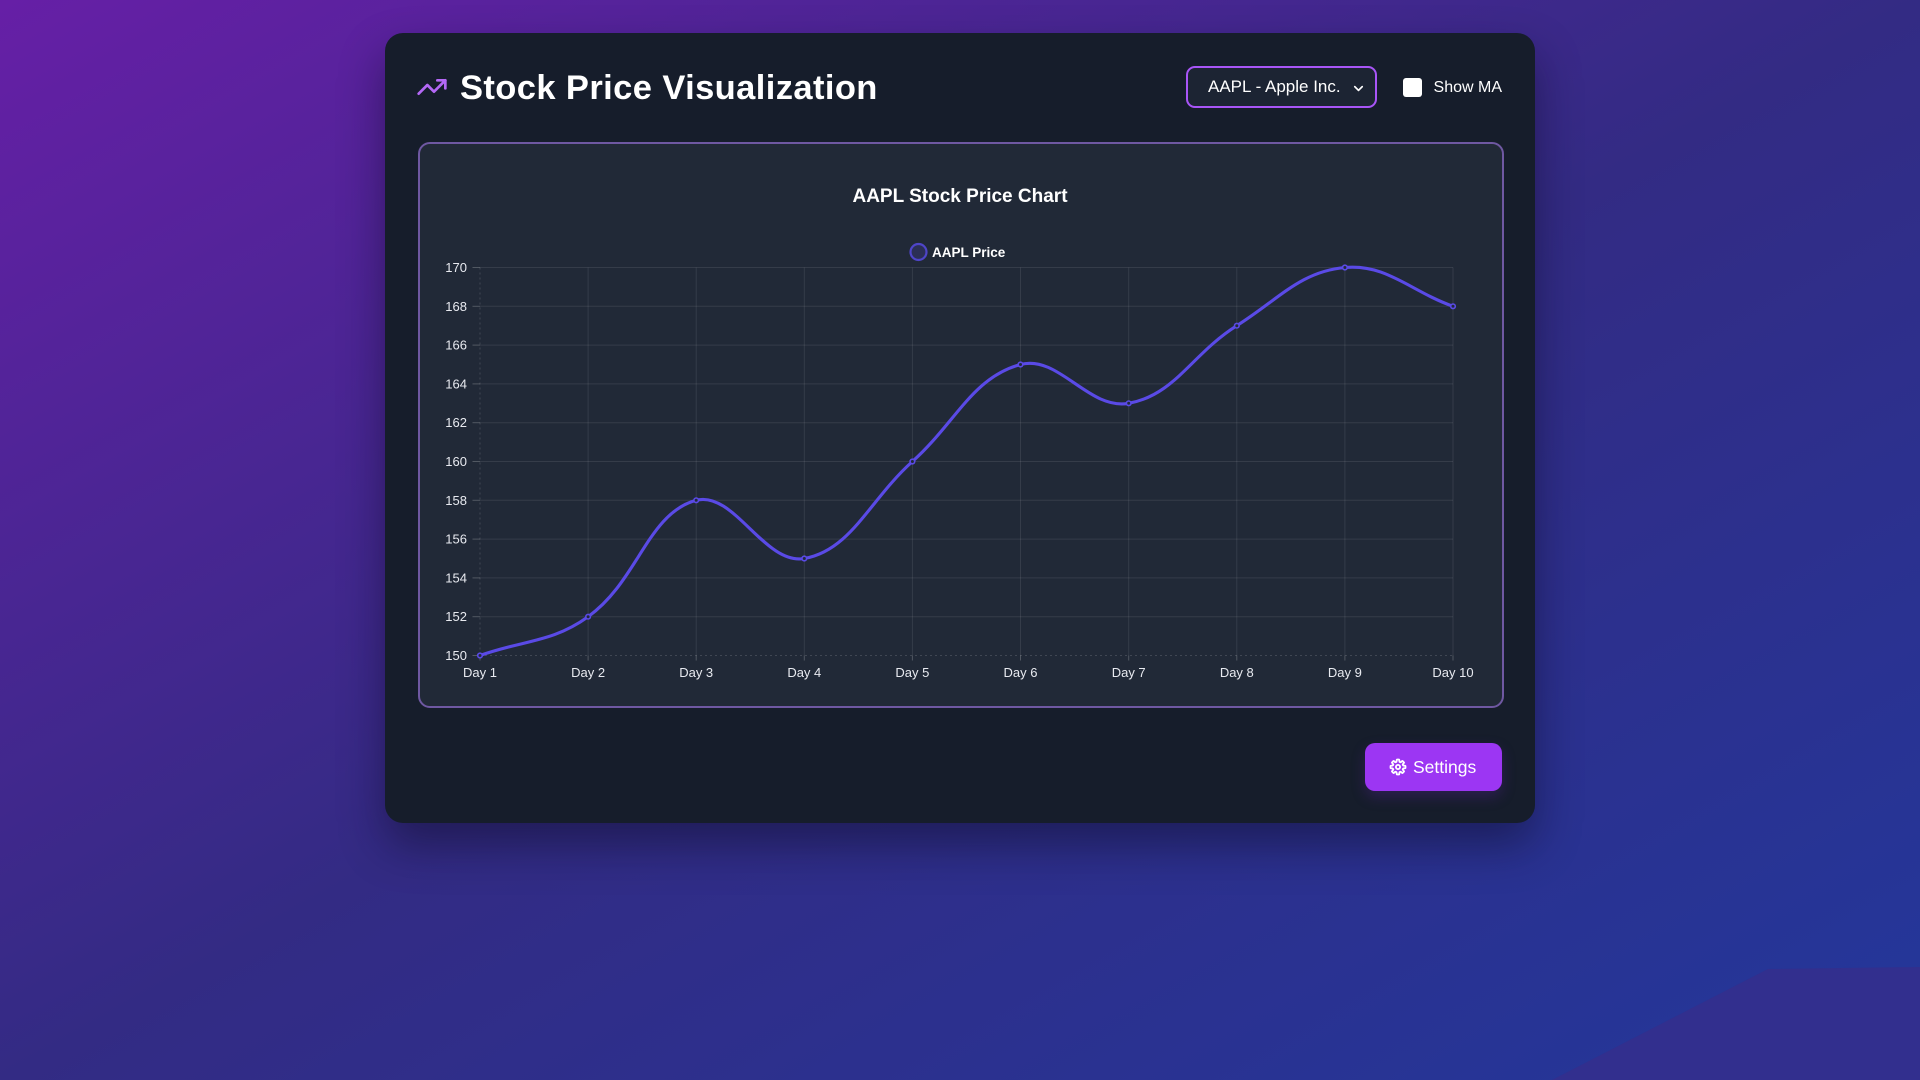 The image size is (1920, 1080). I want to click on svg-text: 156, so click(456, 539).